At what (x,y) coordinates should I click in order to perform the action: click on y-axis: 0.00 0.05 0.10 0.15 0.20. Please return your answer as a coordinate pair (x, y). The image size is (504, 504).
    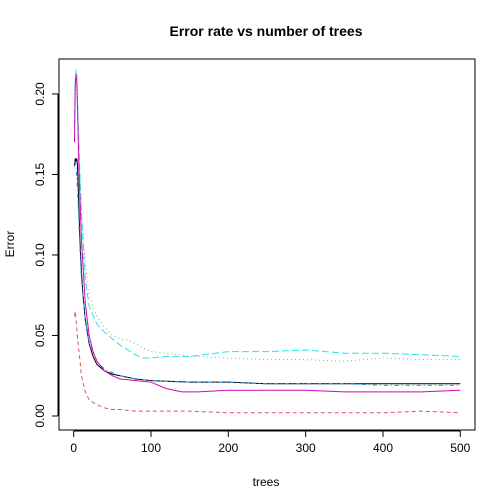
    Looking at the image, I should click on (46, 255).